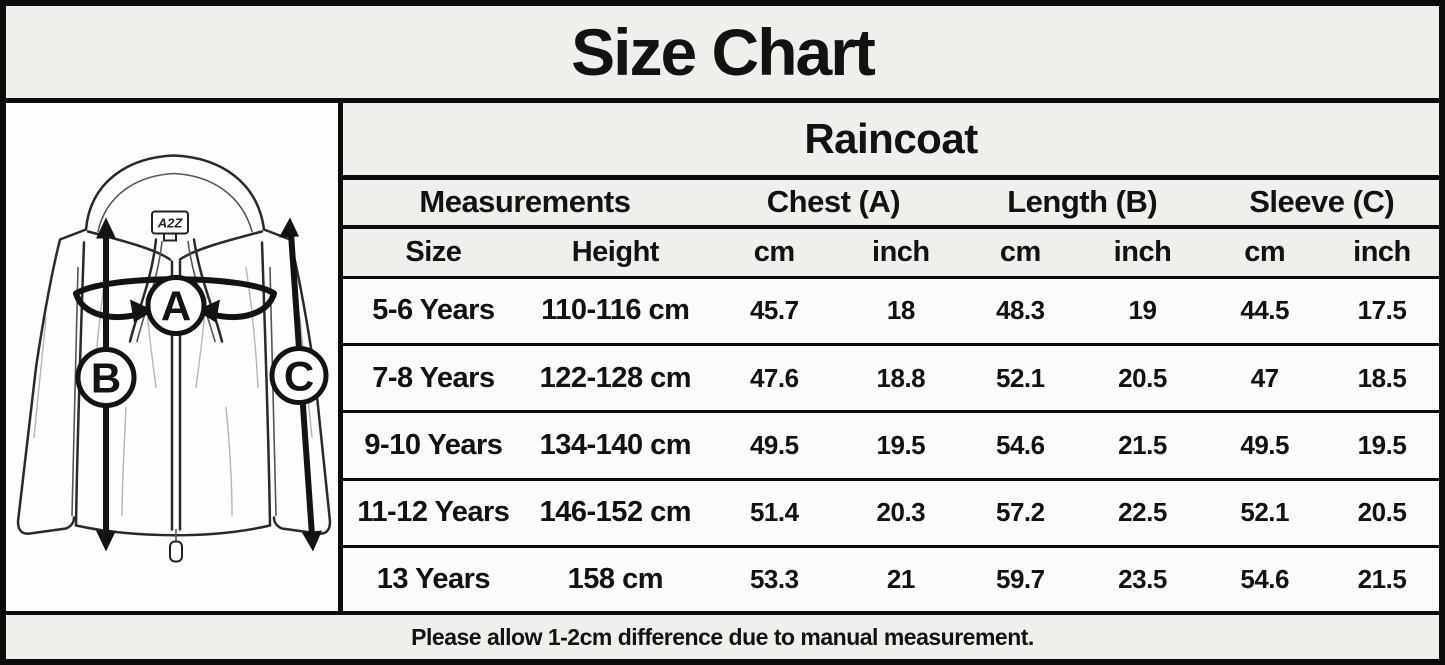  I want to click on cell-length-inch: 21.5, so click(1142, 445).